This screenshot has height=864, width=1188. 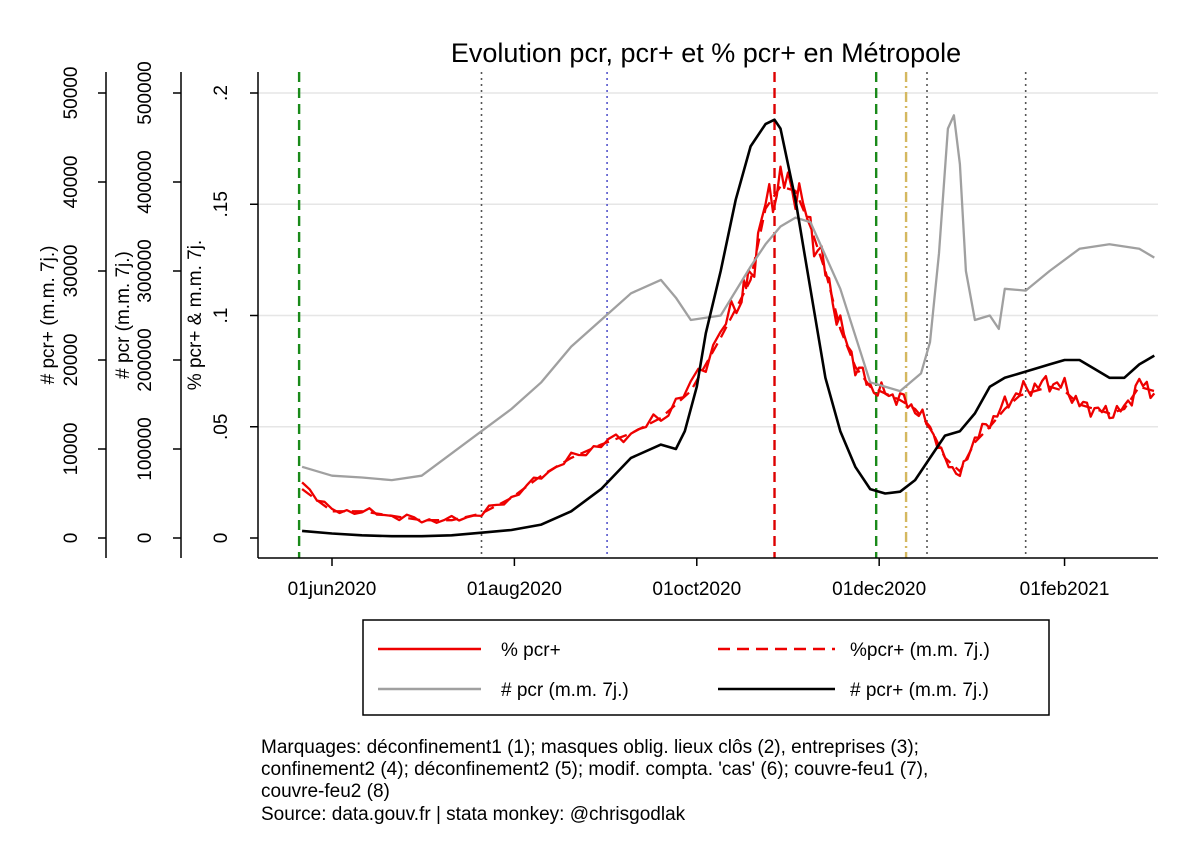 What do you see at coordinates (879, 589) in the screenshot?
I see `x-tick-label-3: 01dec2020` at bounding box center [879, 589].